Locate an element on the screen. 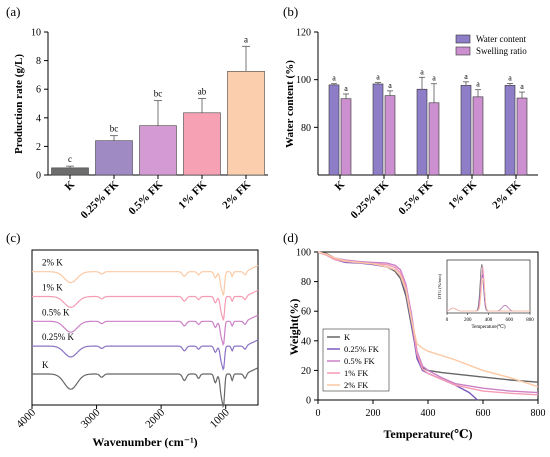  x-tick-label: 800 is located at coordinates (538, 413).